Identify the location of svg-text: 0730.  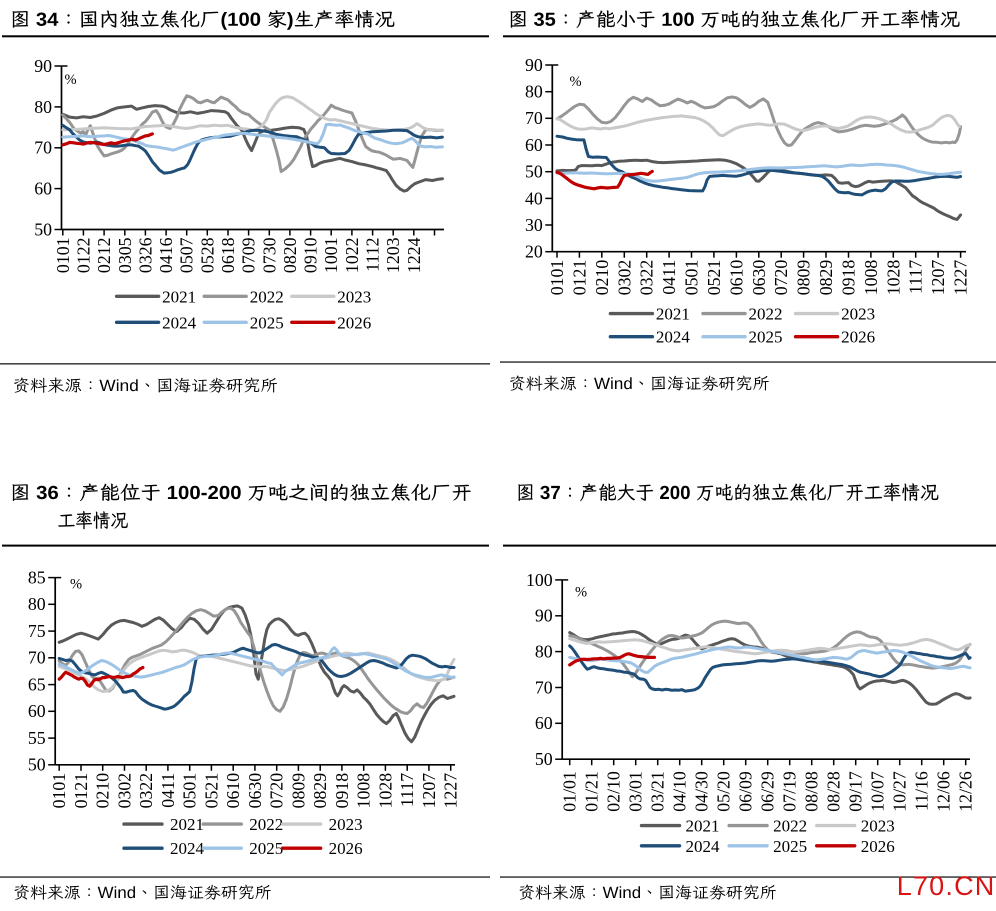
(269, 255).